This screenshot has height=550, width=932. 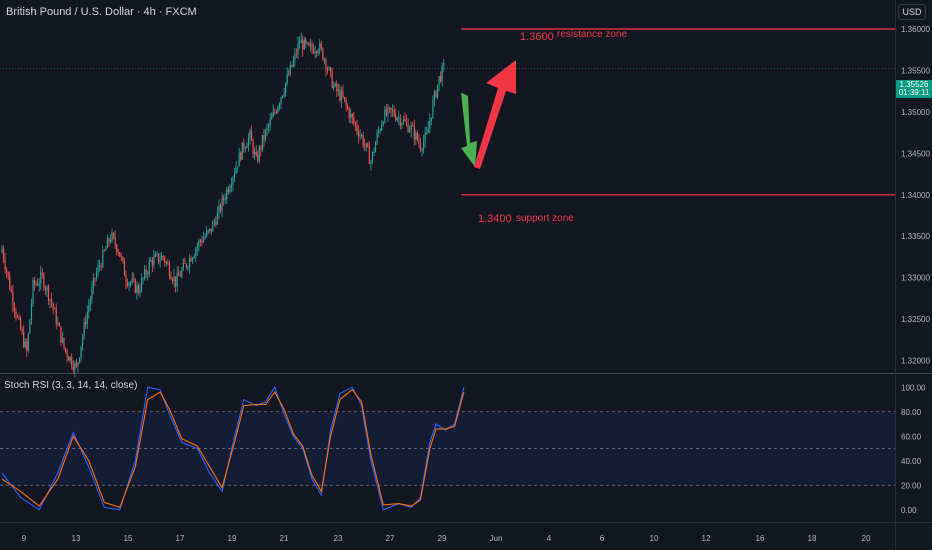 What do you see at coordinates (232, 538) in the screenshot?
I see `time-tick-label: 19` at bounding box center [232, 538].